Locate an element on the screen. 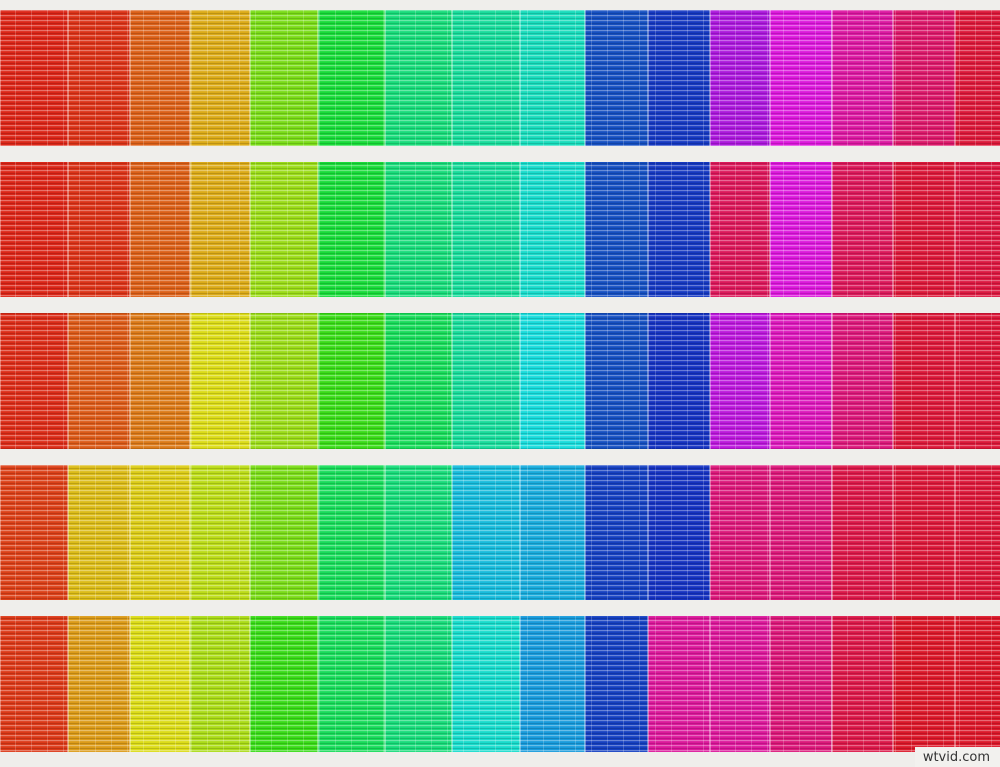 The image size is (1000, 767). watermark: wtvid.com is located at coordinates (956, 757).